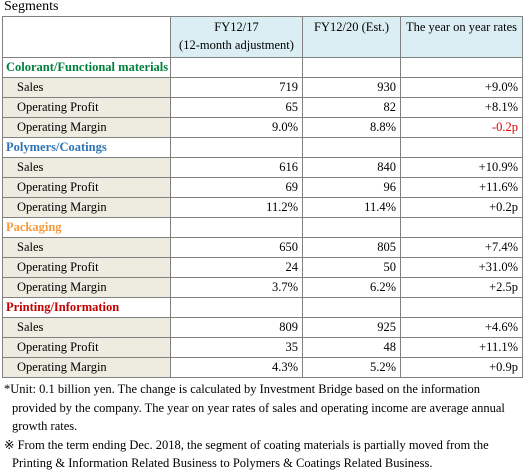  I want to click on value-cell: 930, so click(351, 87).